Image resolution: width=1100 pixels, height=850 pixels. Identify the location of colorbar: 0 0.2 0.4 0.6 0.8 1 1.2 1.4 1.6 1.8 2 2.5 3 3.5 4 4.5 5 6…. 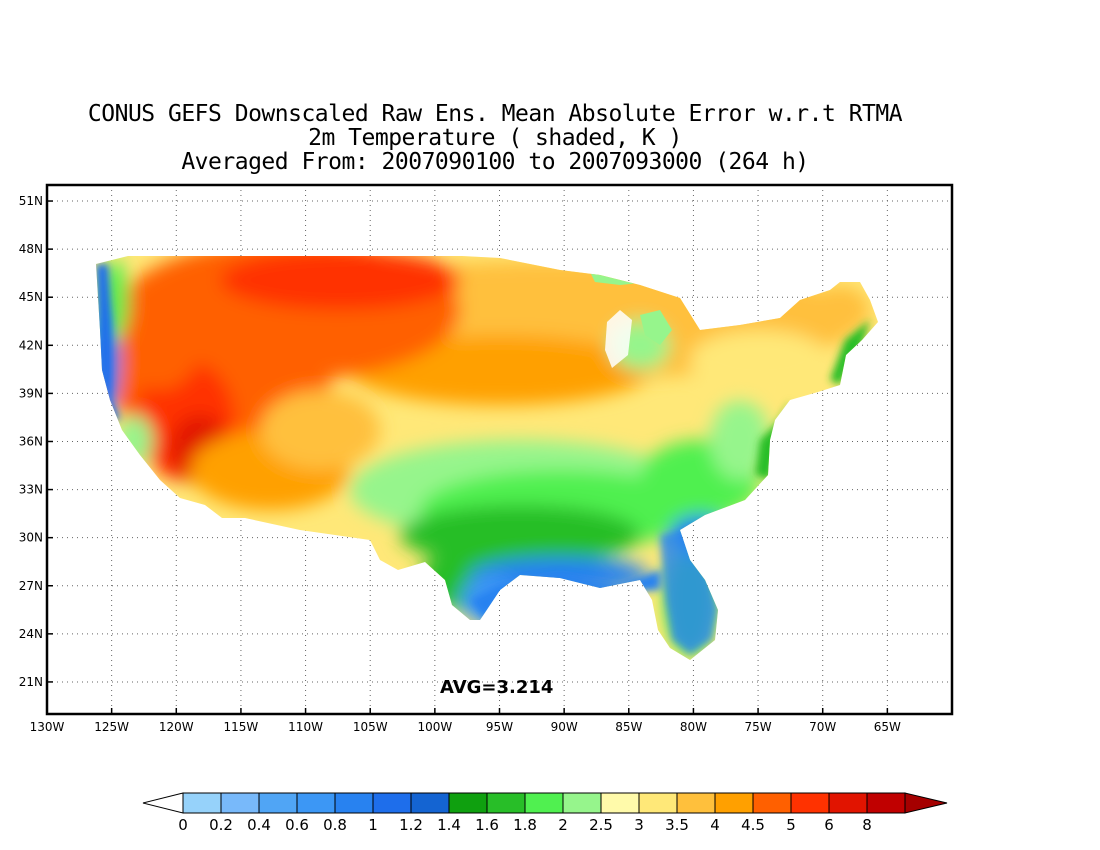
(545, 813).